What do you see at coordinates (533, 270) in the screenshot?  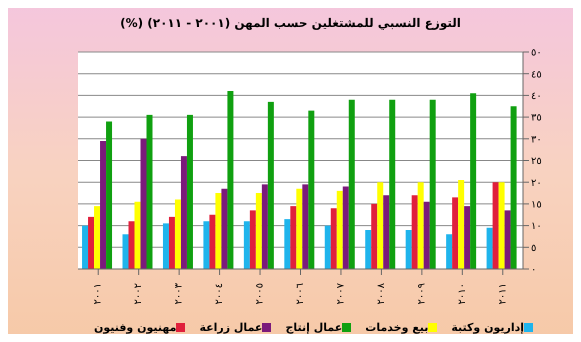 I see `y-tick-label: ٠` at bounding box center [533, 270].